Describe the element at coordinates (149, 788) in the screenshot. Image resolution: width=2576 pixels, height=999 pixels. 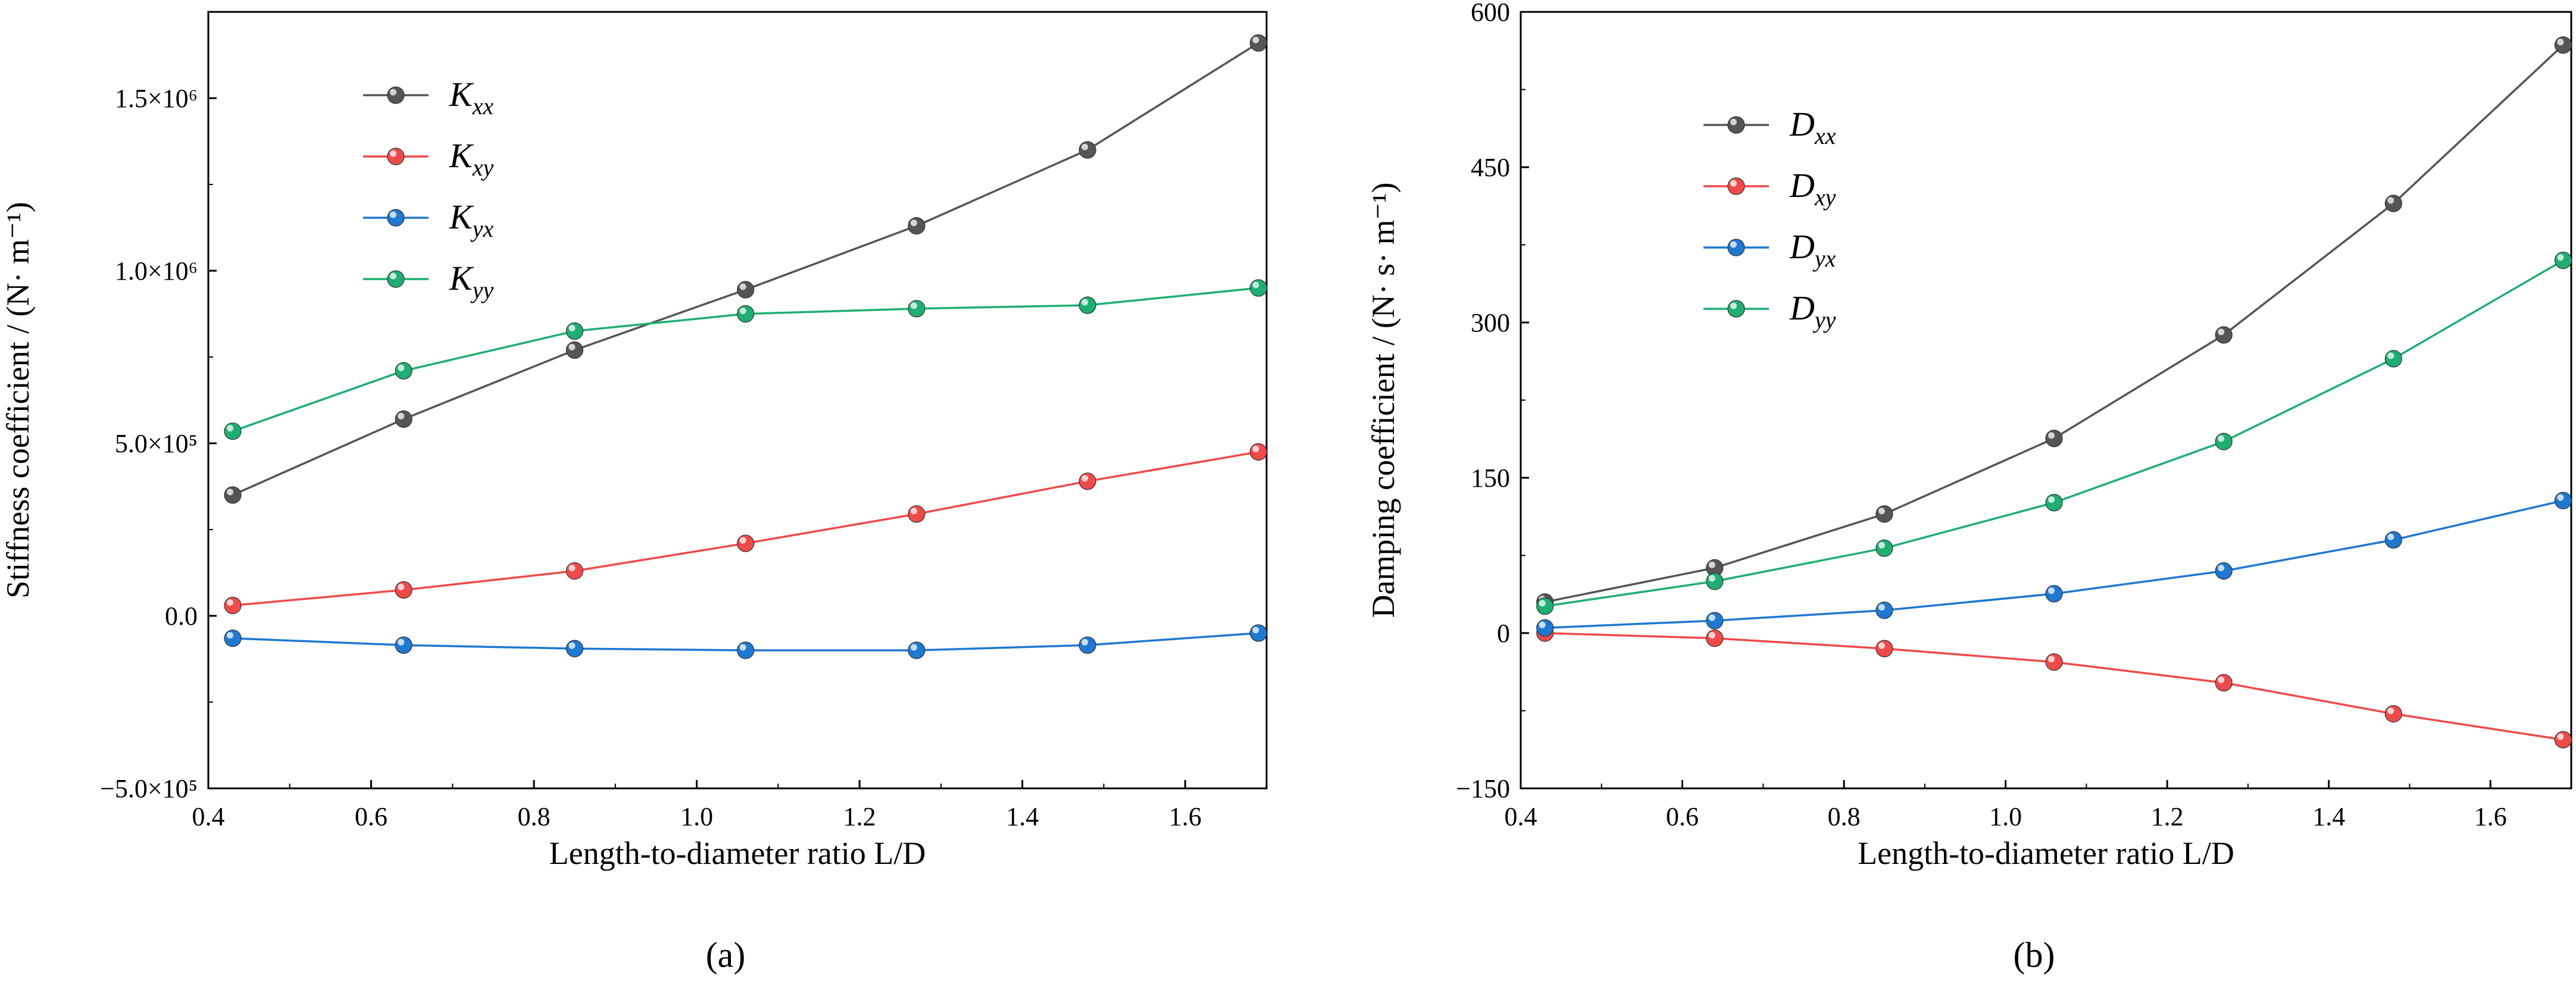
I see `y-tick-label: −5.0×10⁵` at that location.